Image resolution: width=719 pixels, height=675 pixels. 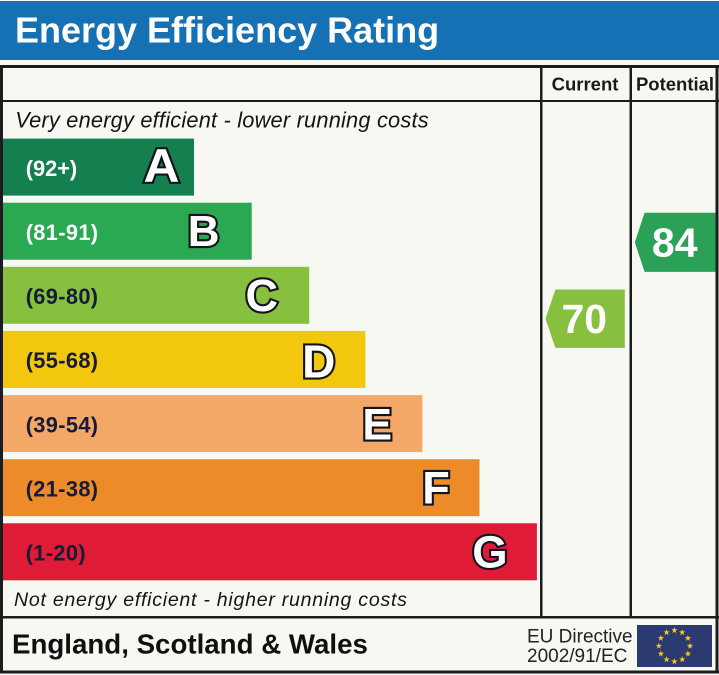 I want to click on svg-text: (21-38), so click(x=62, y=488).